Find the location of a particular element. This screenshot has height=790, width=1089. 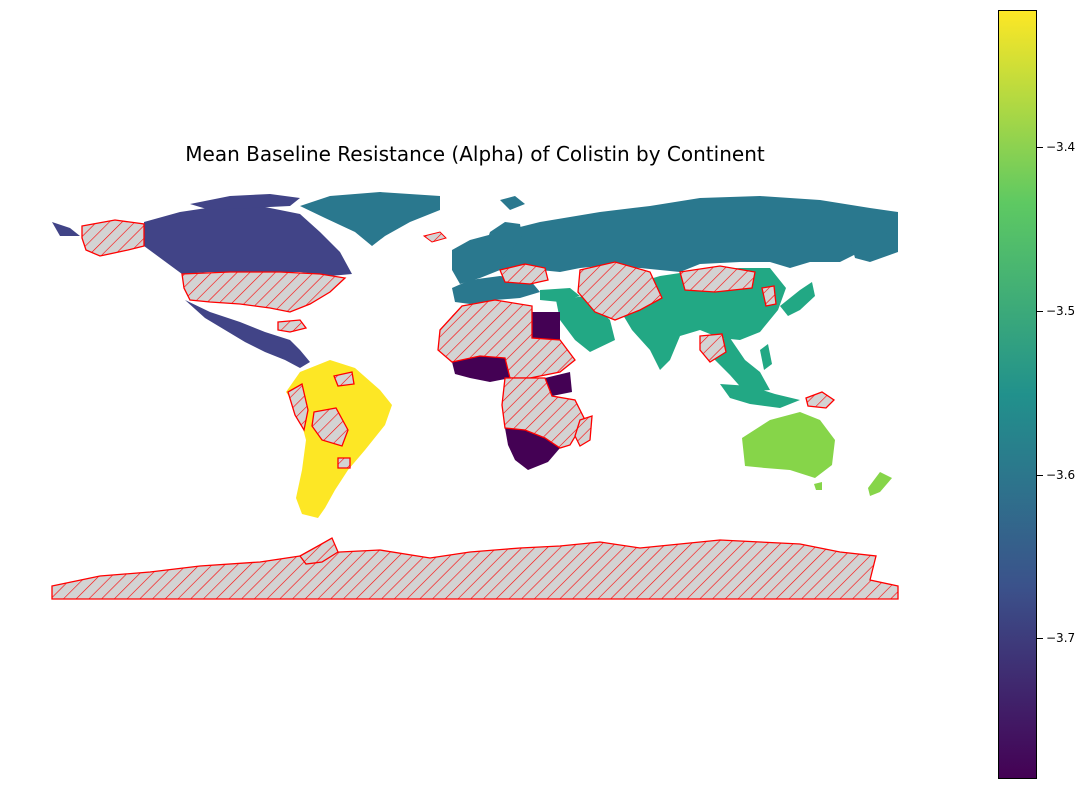

australia is located at coordinates (788, 445).